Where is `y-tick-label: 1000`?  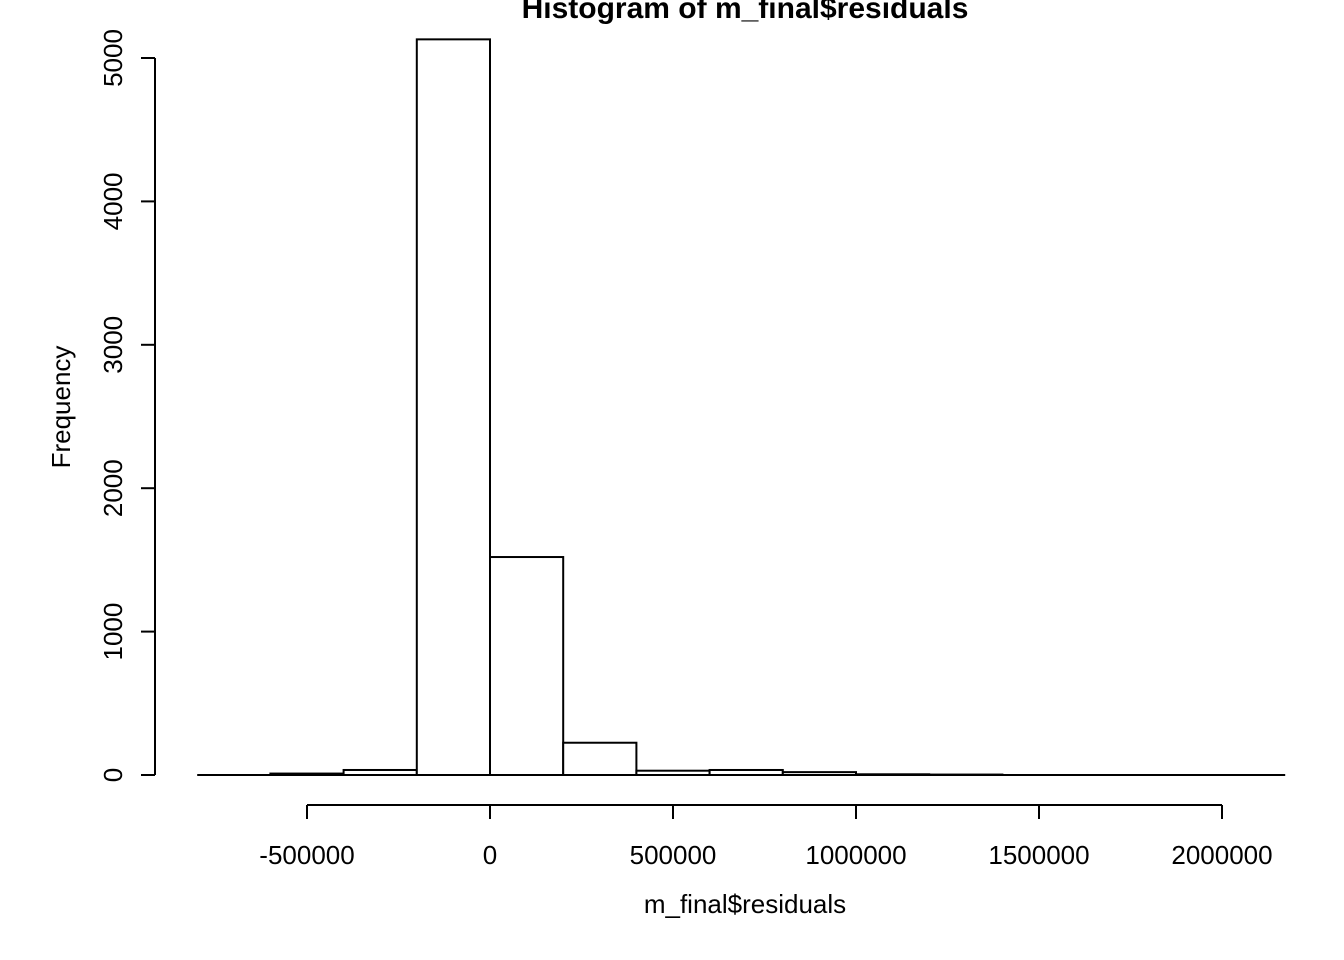 y-tick-label: 1000 is located at coordinates (113, 632).